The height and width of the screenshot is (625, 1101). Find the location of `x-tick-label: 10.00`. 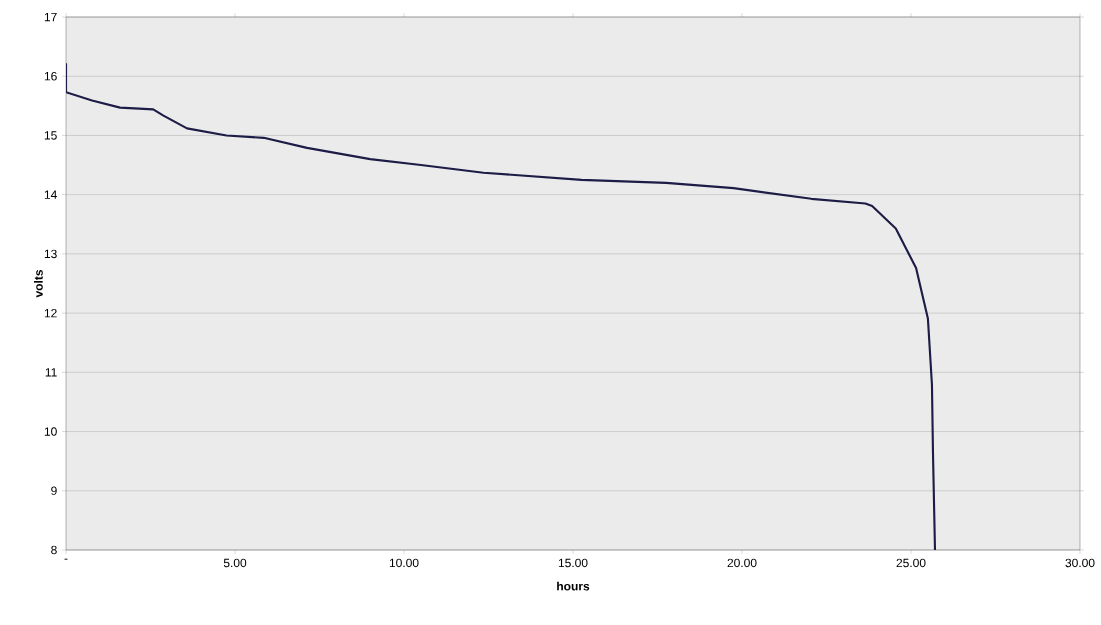

x-tick-label: 10.00 is located at coordinates (404, 563).